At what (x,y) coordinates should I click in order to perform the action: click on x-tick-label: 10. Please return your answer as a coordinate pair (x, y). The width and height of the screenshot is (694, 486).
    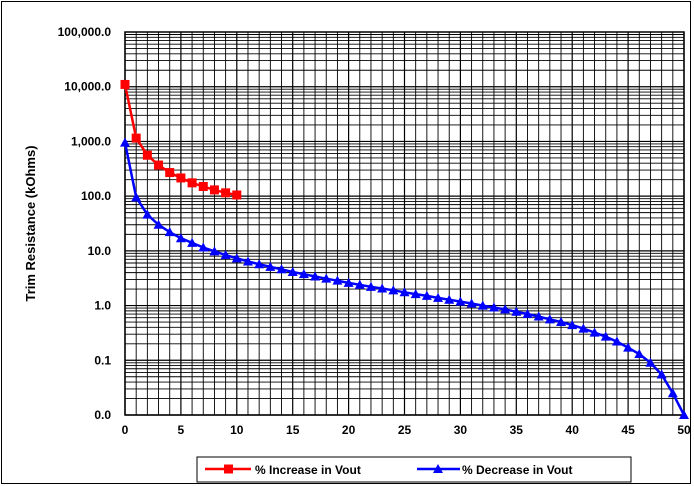
    Looking at the image, I should click on (237, 430).